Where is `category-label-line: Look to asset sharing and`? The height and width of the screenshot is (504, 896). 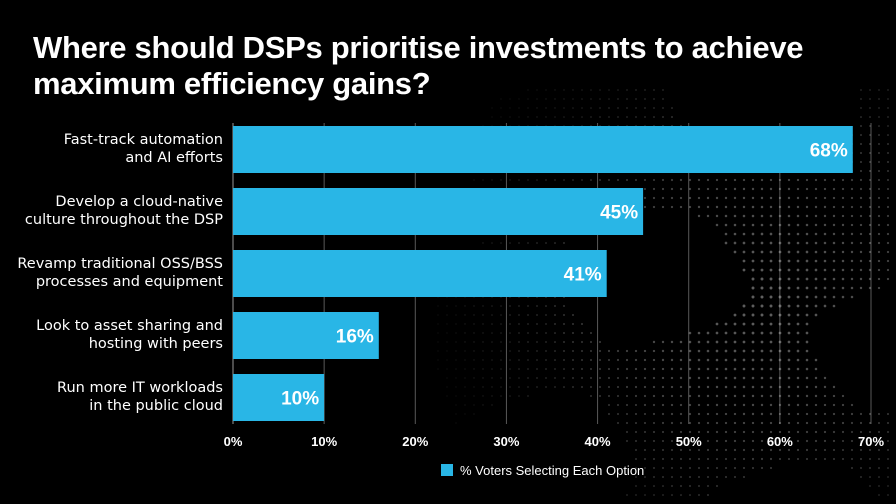
category-label-line: Look to asset sharing and is located at coordinates (129, 326).